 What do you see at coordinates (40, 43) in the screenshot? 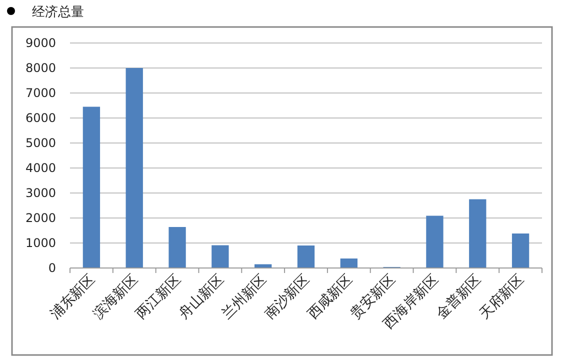
I see `y-tick-label: 9000` at bounding box center [40, 43].